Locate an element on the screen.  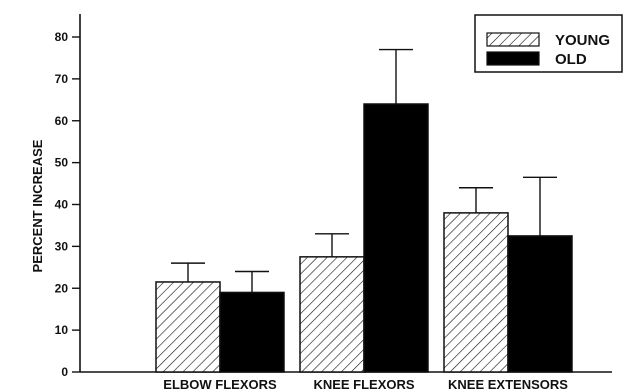
legend-swatch-young is located at coordinates (513, 39).